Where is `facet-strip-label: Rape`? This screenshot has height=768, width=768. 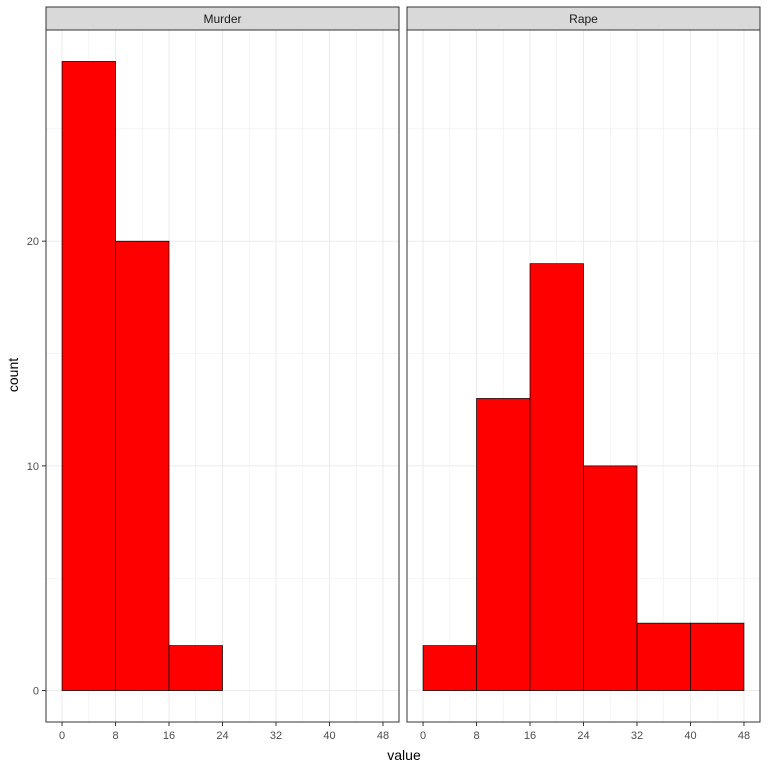 facet-strip-label: Rape is located at coordinates (583, 19).